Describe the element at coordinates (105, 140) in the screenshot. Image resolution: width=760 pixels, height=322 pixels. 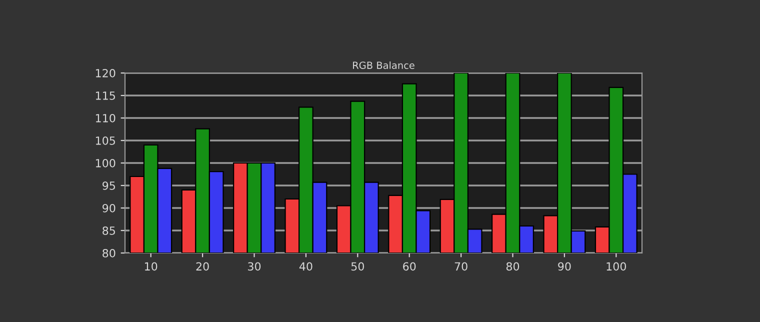
I see `y-tick-label: 105` at that location.